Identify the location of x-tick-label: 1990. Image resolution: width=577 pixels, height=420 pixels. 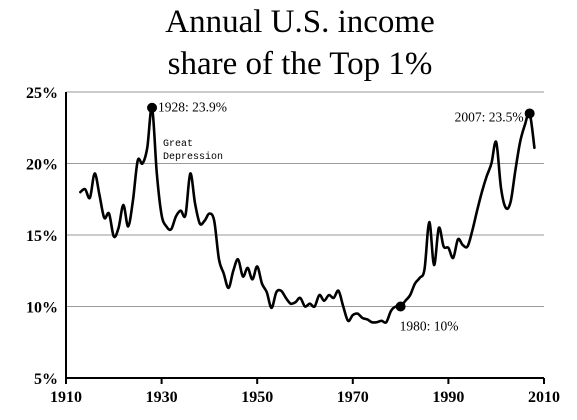
(448, 397).